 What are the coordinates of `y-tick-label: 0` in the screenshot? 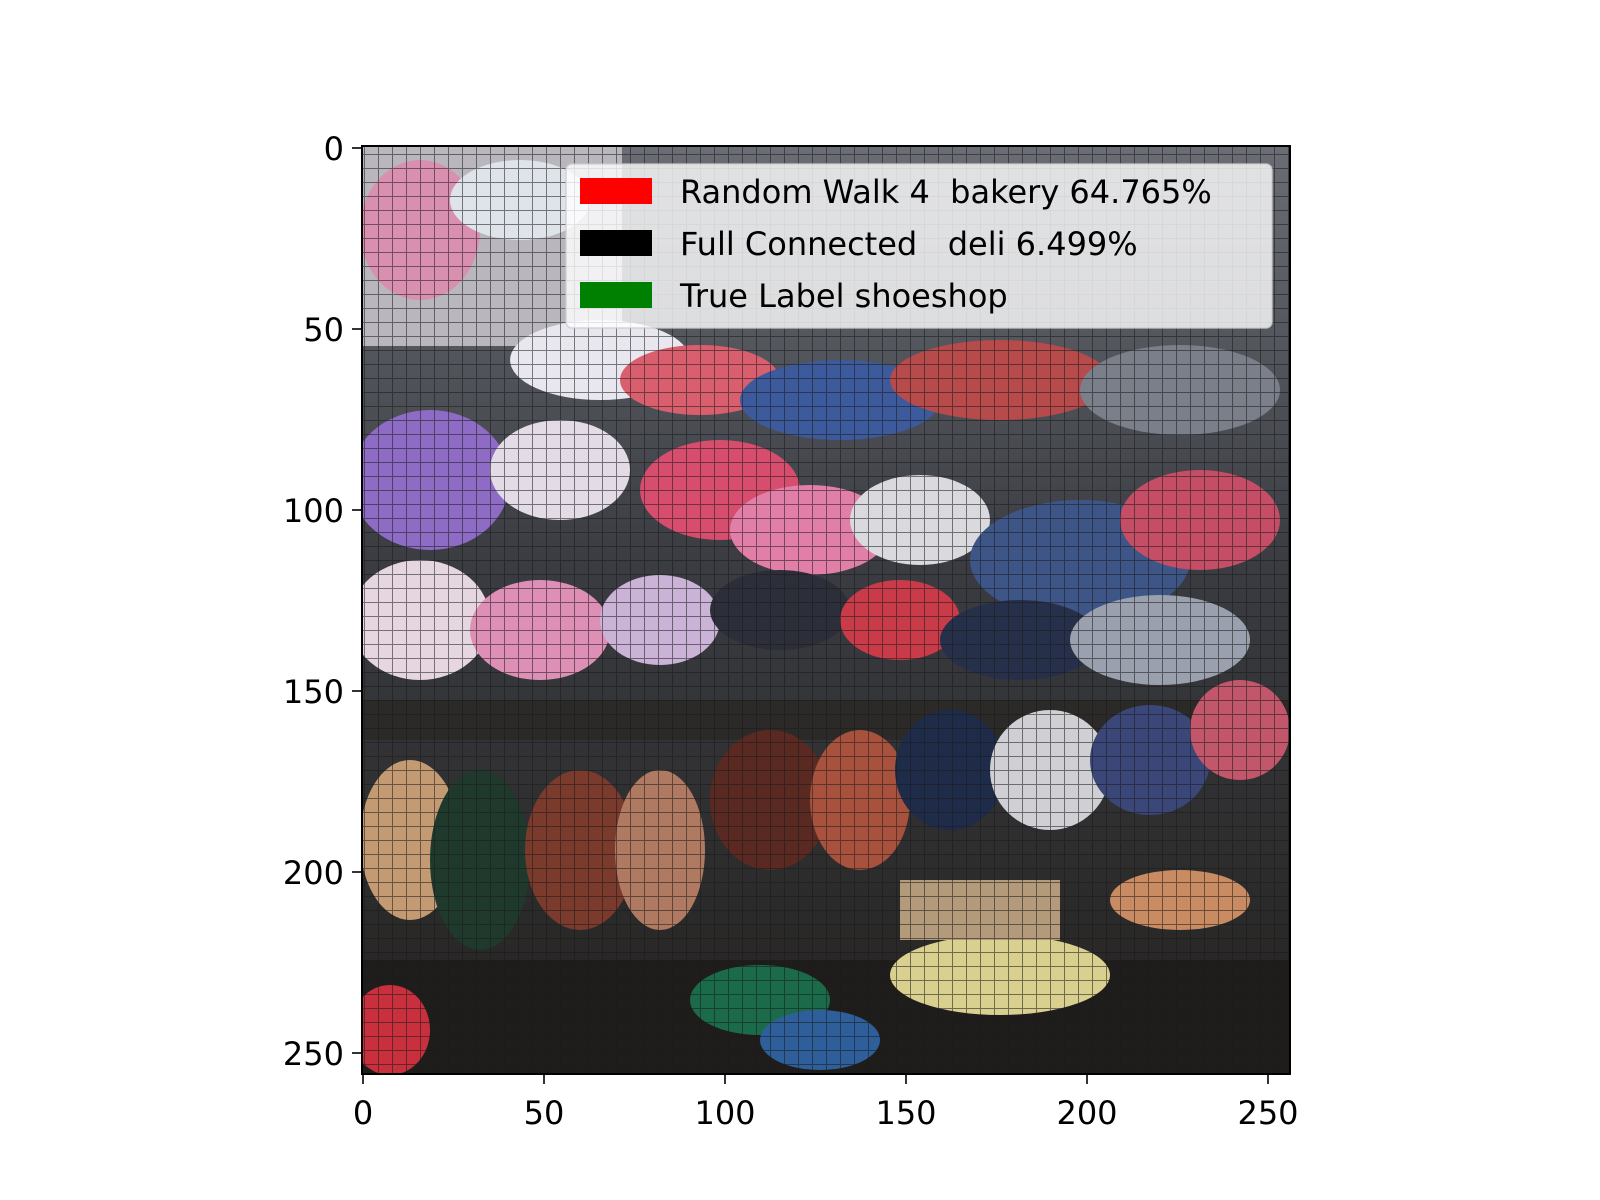 It's located at (334, 149).